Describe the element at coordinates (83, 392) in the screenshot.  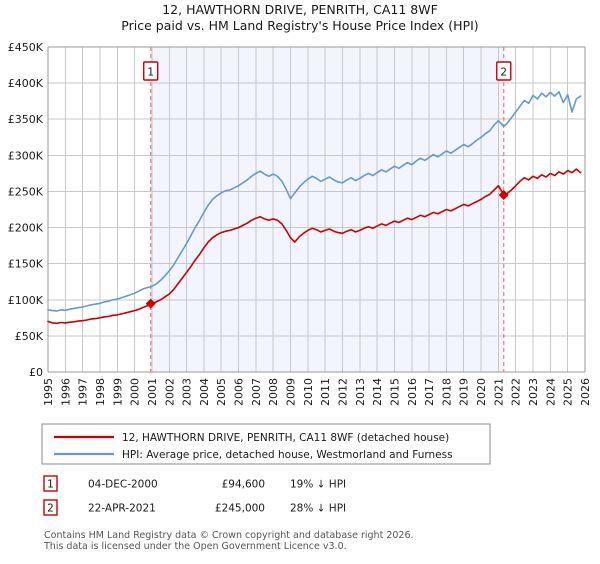
I see `x-axis-label: 1997` at that location.